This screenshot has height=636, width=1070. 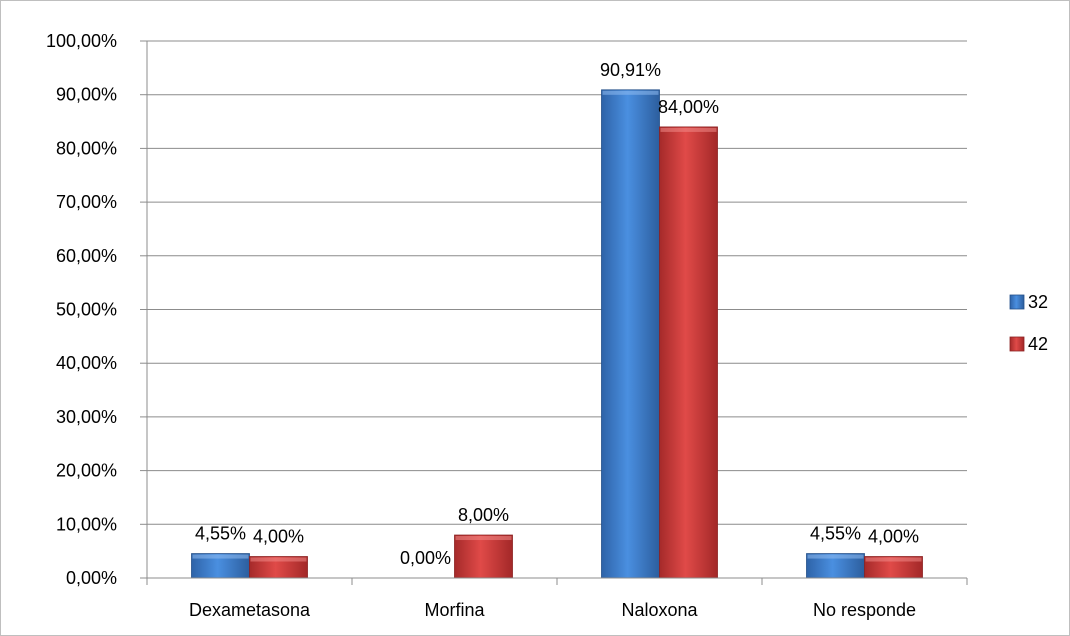 I want to click on legend: 32 42, so click(x=1028, y=323).